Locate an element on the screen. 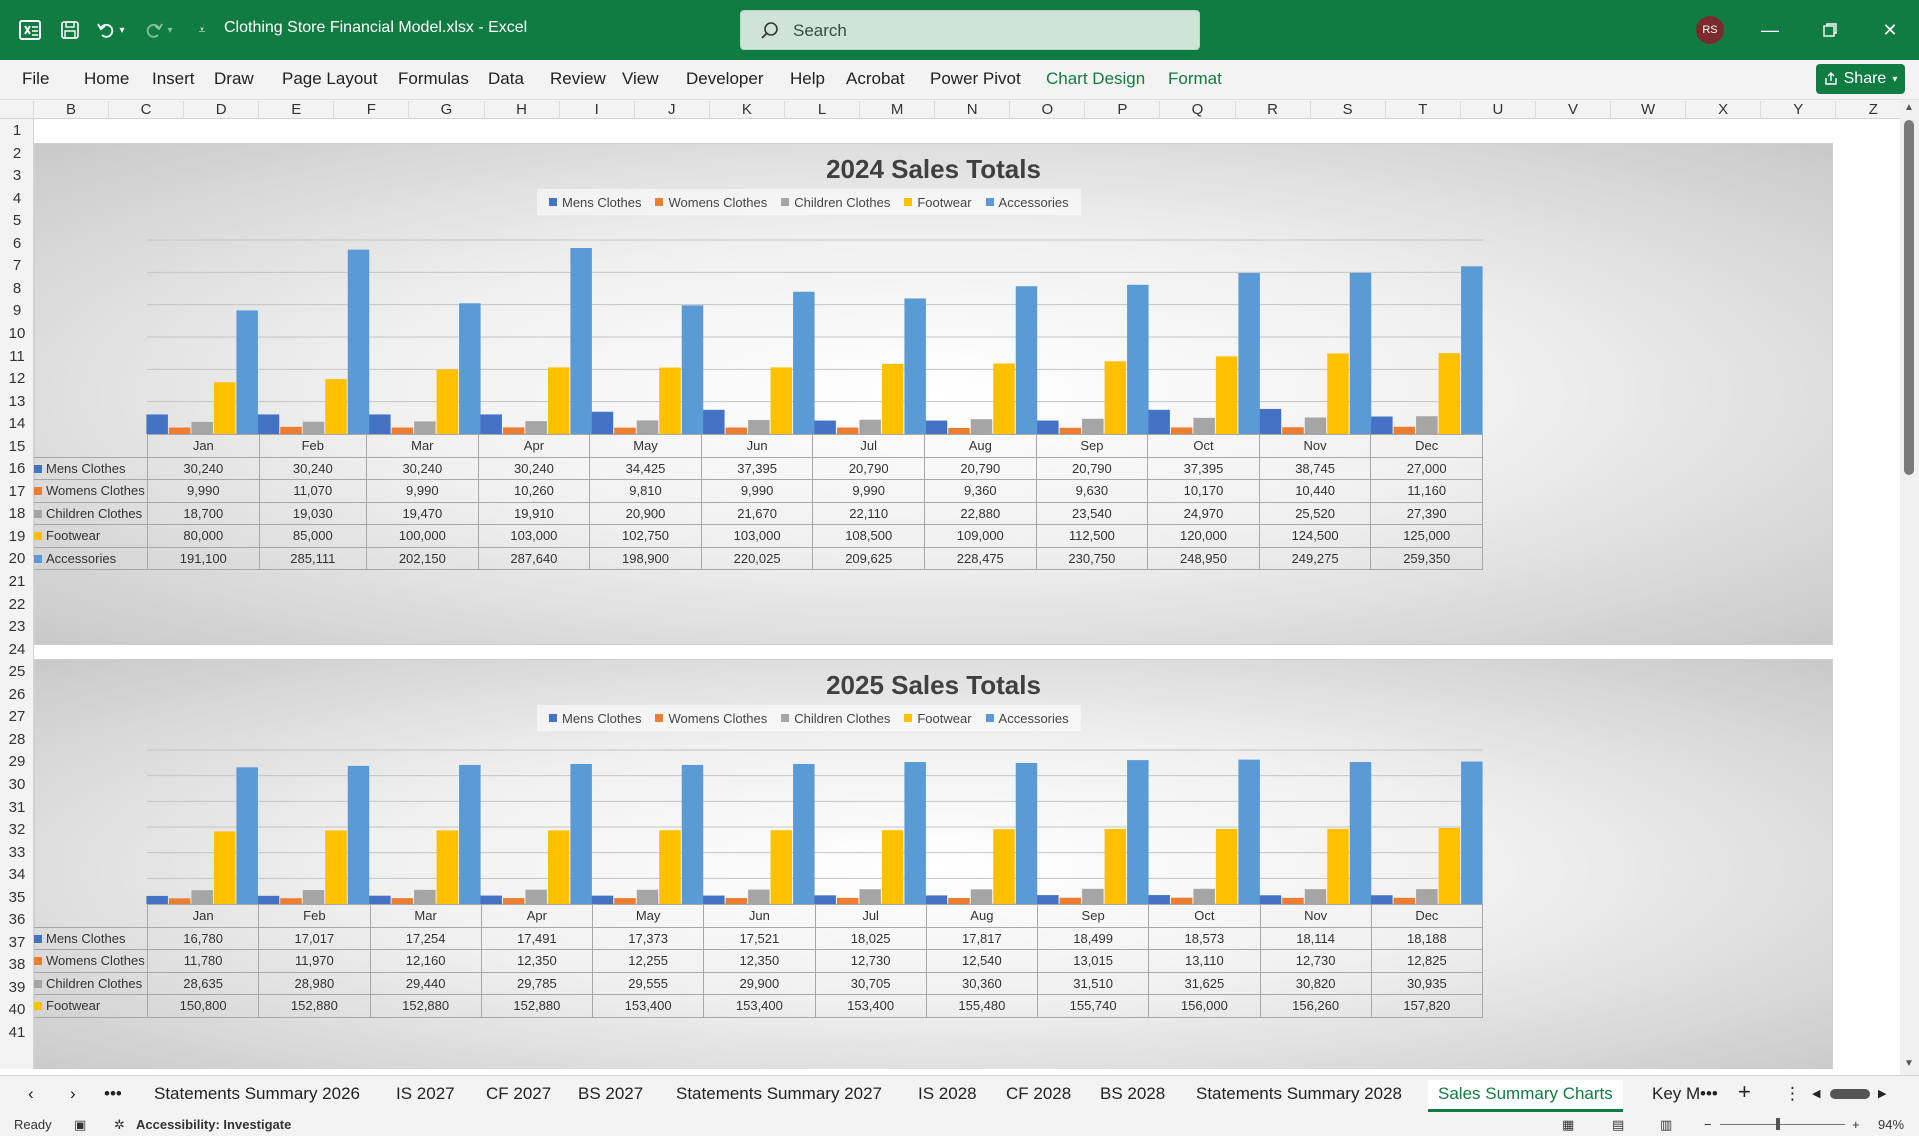 Image resolution: width=1919 pixels, height=1136 pixels. tab-data: Data is located at coordinates (506, 78).